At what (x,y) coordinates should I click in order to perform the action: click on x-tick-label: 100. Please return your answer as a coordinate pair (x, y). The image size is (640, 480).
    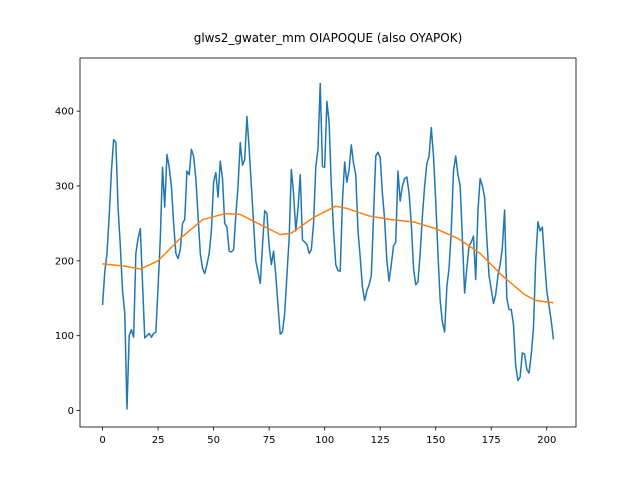
    Looking at the image, I should click on (324, 440).